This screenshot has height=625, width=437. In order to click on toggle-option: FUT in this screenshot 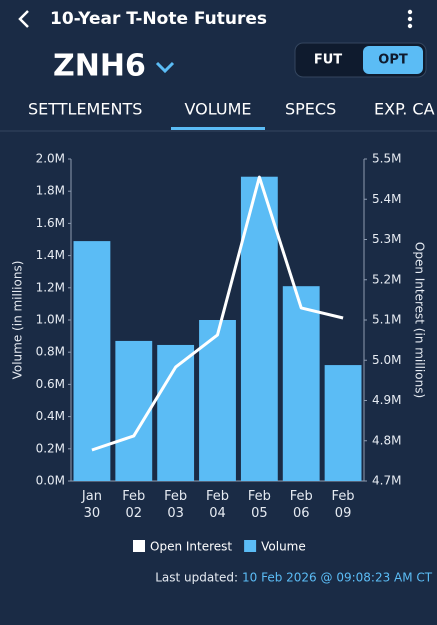, I will do `click(328, 60)`.